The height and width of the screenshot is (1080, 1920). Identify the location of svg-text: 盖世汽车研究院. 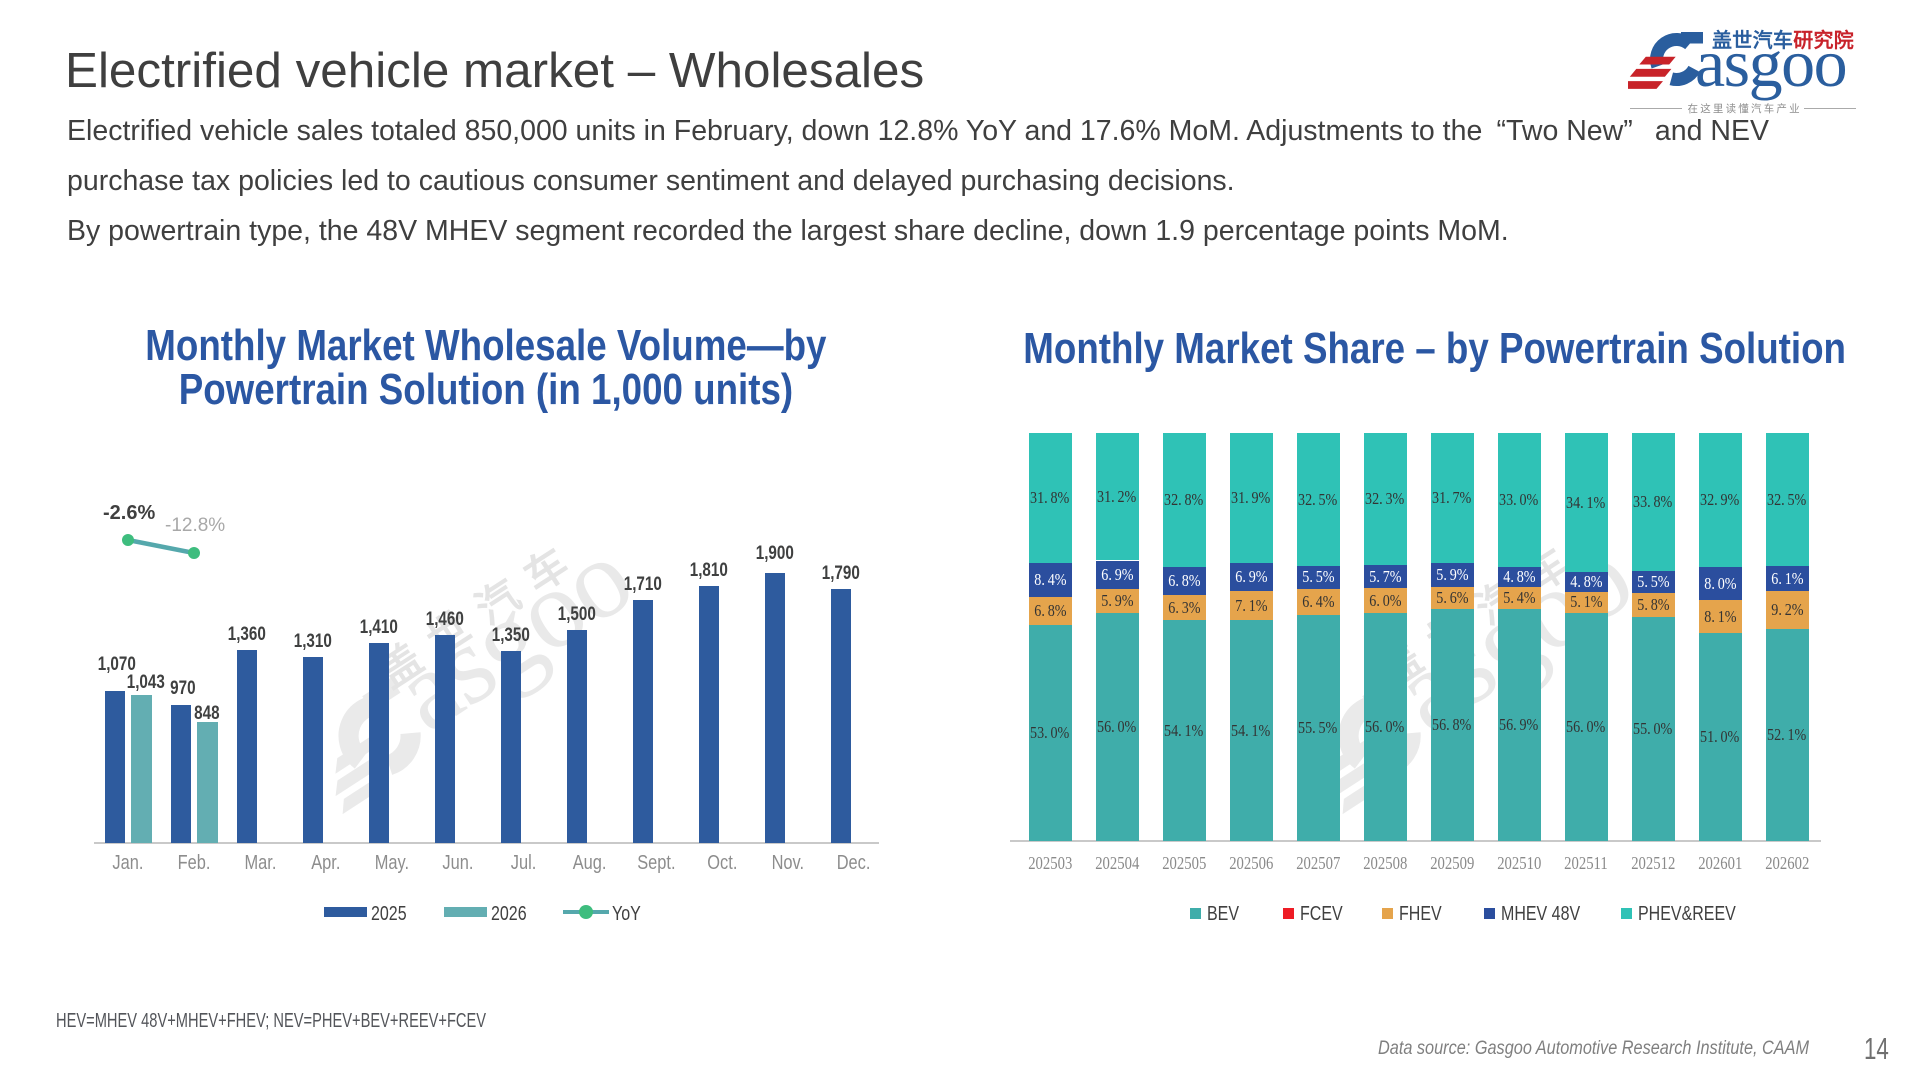
(1783, 40).